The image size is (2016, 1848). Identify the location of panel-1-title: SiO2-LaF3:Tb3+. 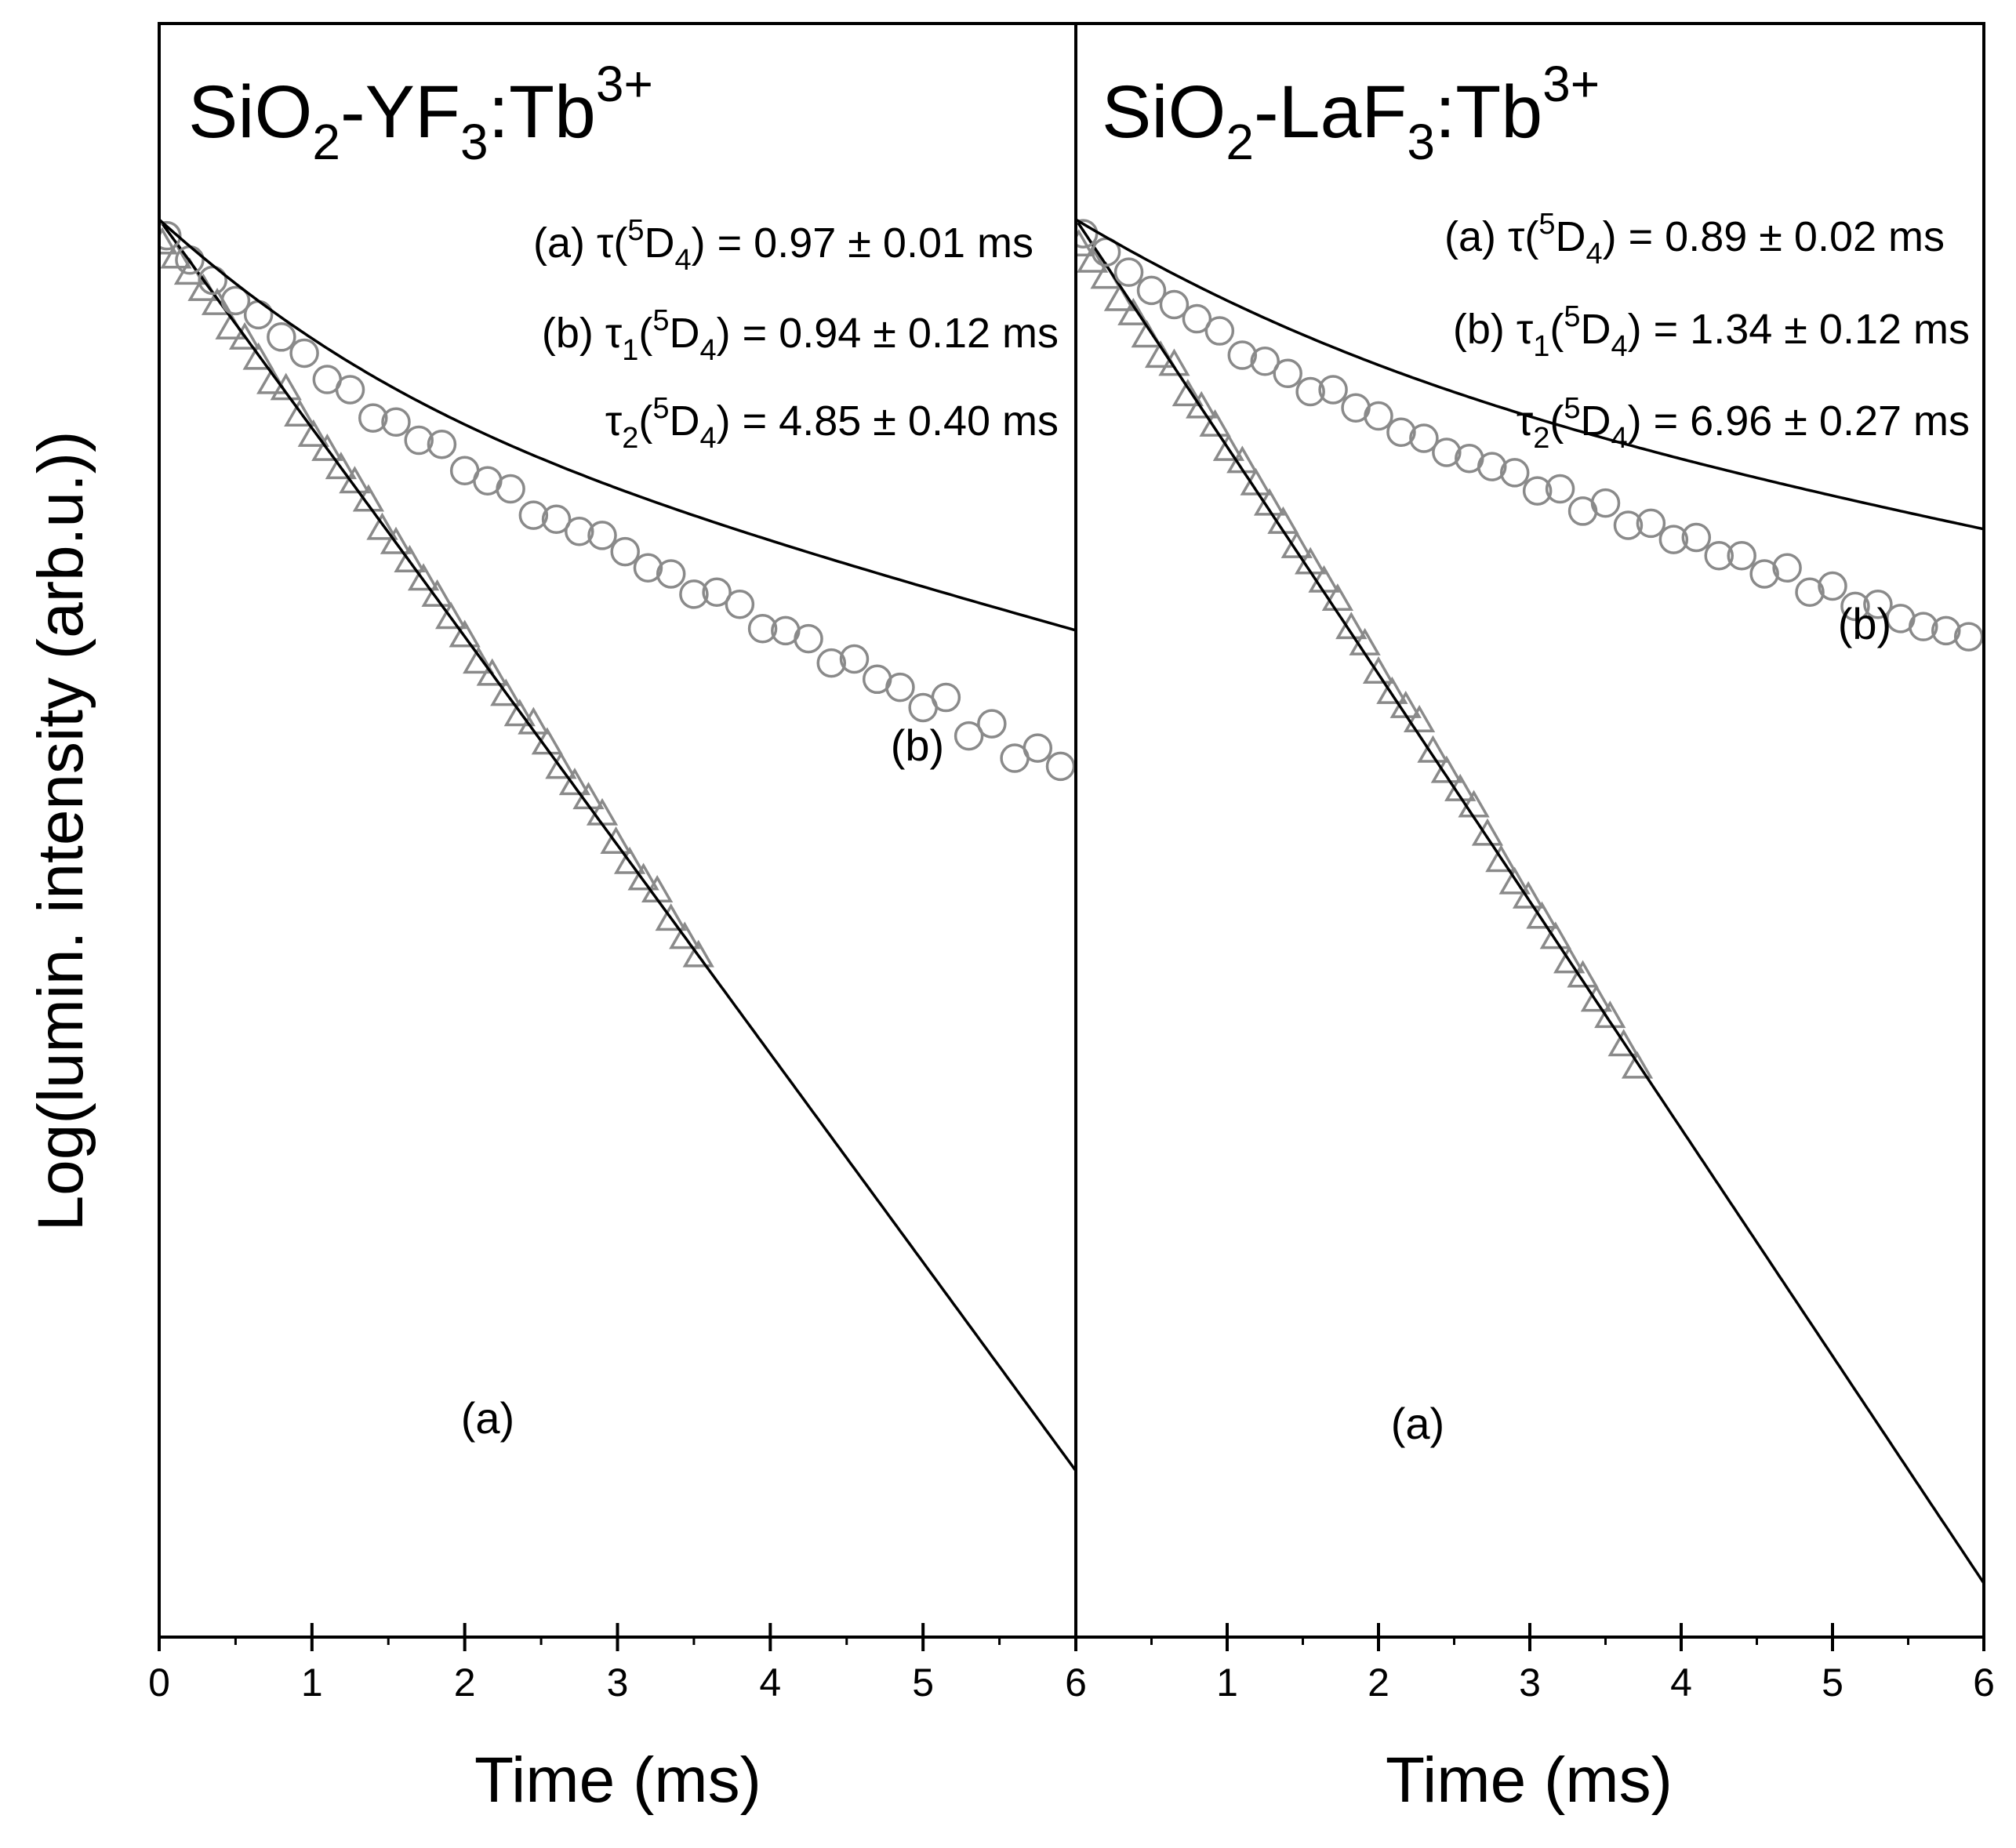
(1351, 113).